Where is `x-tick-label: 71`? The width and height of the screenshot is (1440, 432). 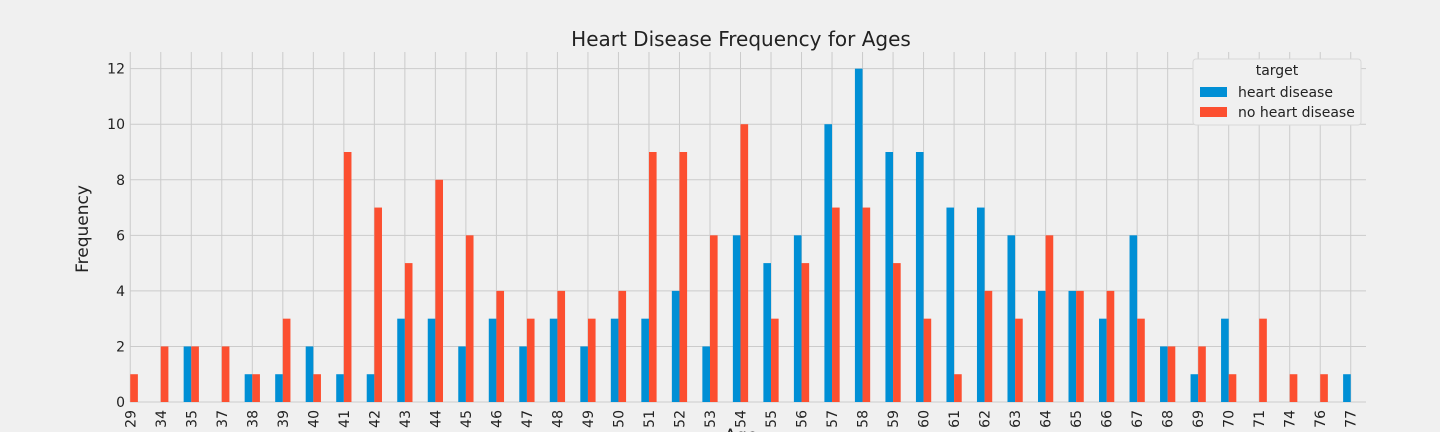 x-tick-label: 71 is located at coordinates (1260, 419).